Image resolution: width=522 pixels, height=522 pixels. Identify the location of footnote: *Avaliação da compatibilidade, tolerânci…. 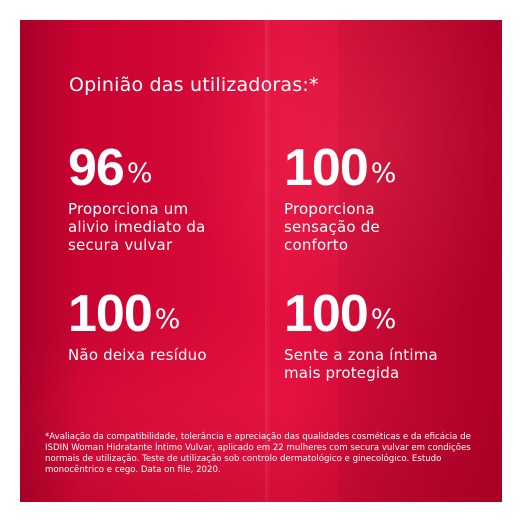
(258, 453).